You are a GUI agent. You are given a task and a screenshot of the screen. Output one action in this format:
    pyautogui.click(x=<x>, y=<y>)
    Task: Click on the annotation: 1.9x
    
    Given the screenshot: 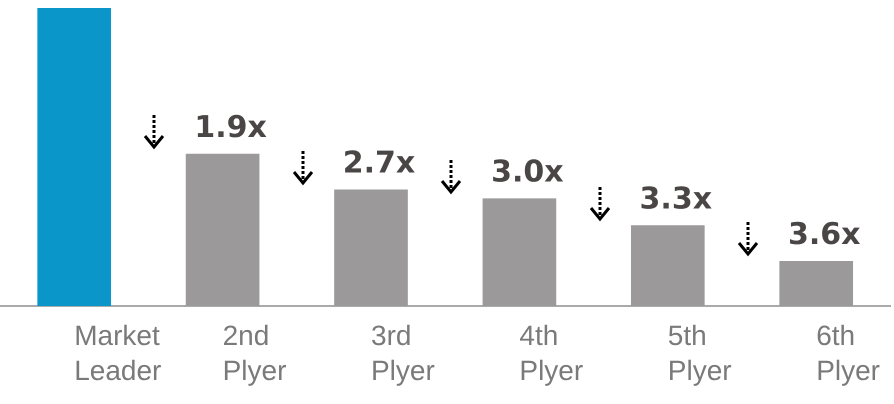 What is the action you would take?
    pyautogui.click(x=230, y=127)
    